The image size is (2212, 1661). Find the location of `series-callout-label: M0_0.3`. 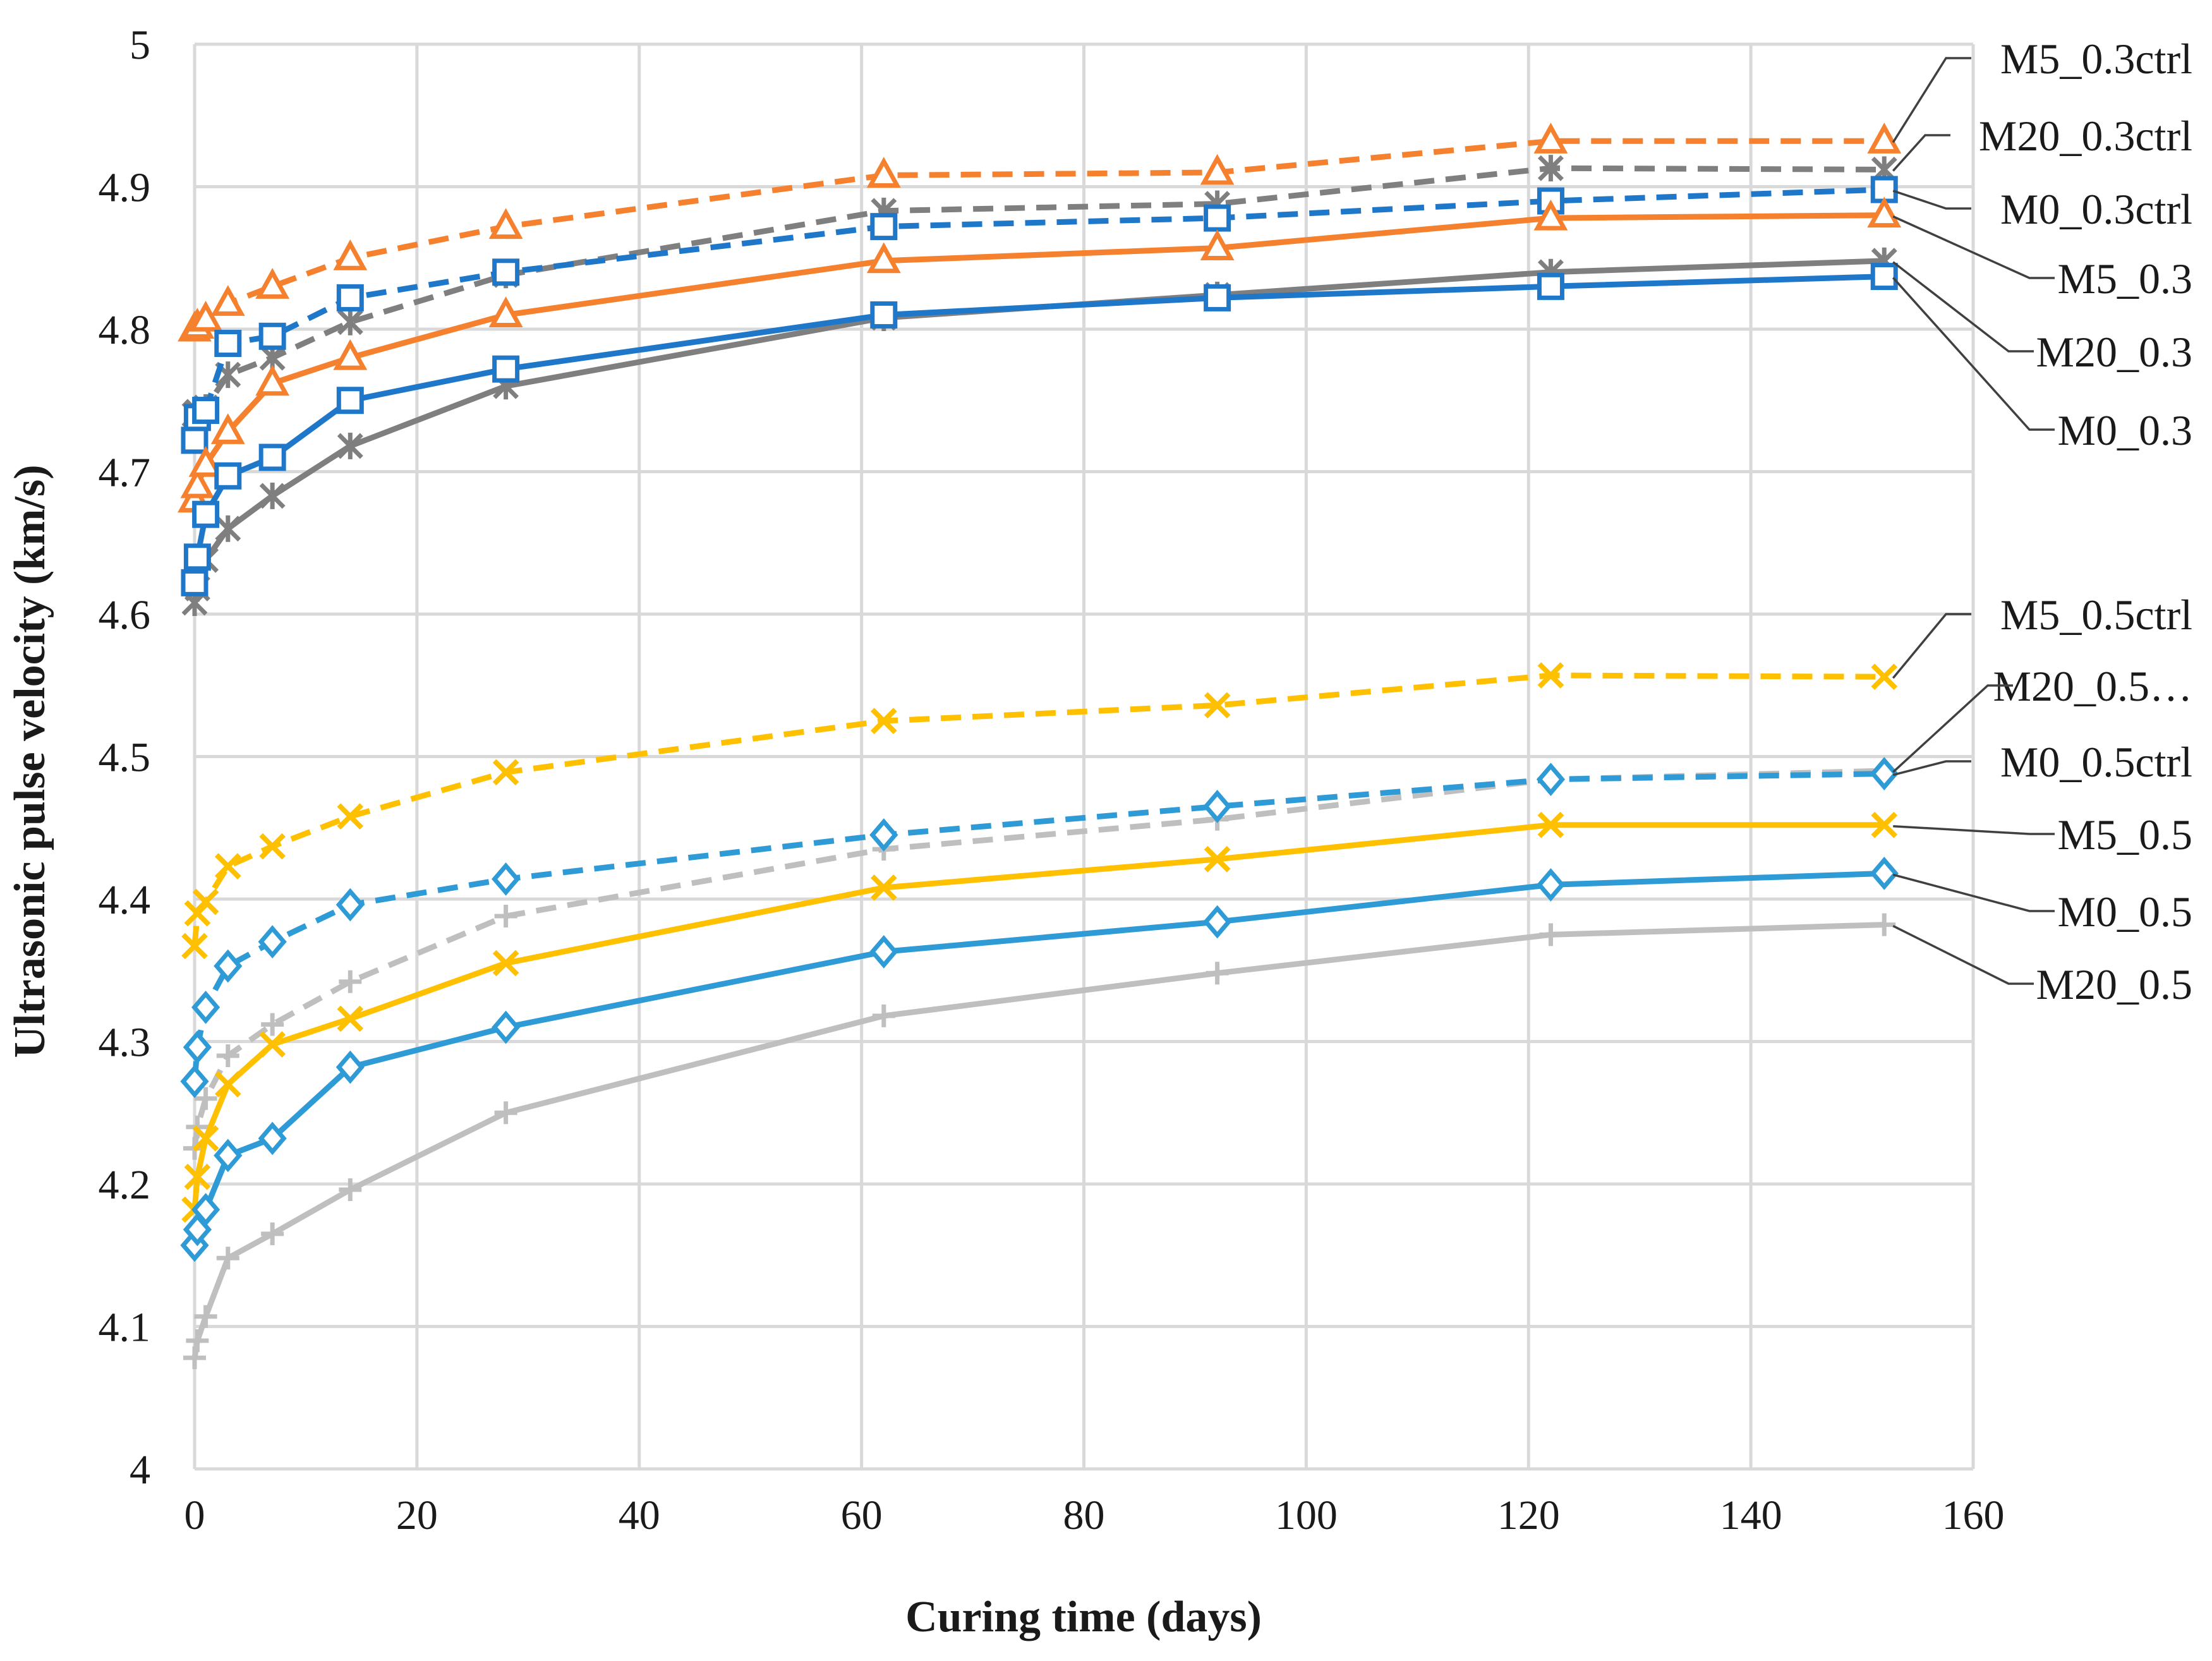

series-callout-label: M0_0.3 is located at coordinates (2125, 430).